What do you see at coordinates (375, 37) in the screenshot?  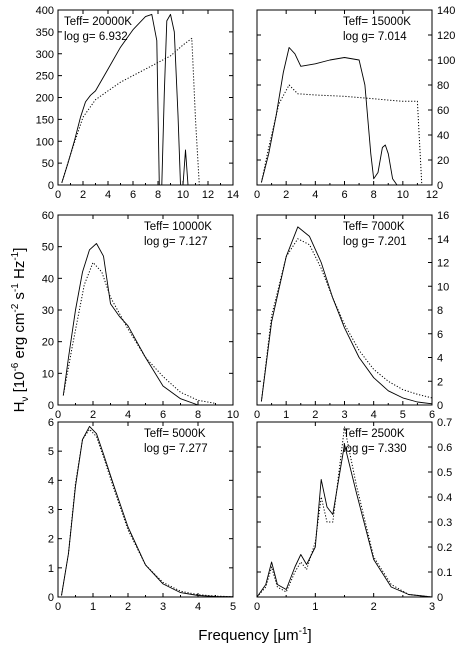 I see `logg-annotation: log g= 7.014` at bounding box center [375, 37].